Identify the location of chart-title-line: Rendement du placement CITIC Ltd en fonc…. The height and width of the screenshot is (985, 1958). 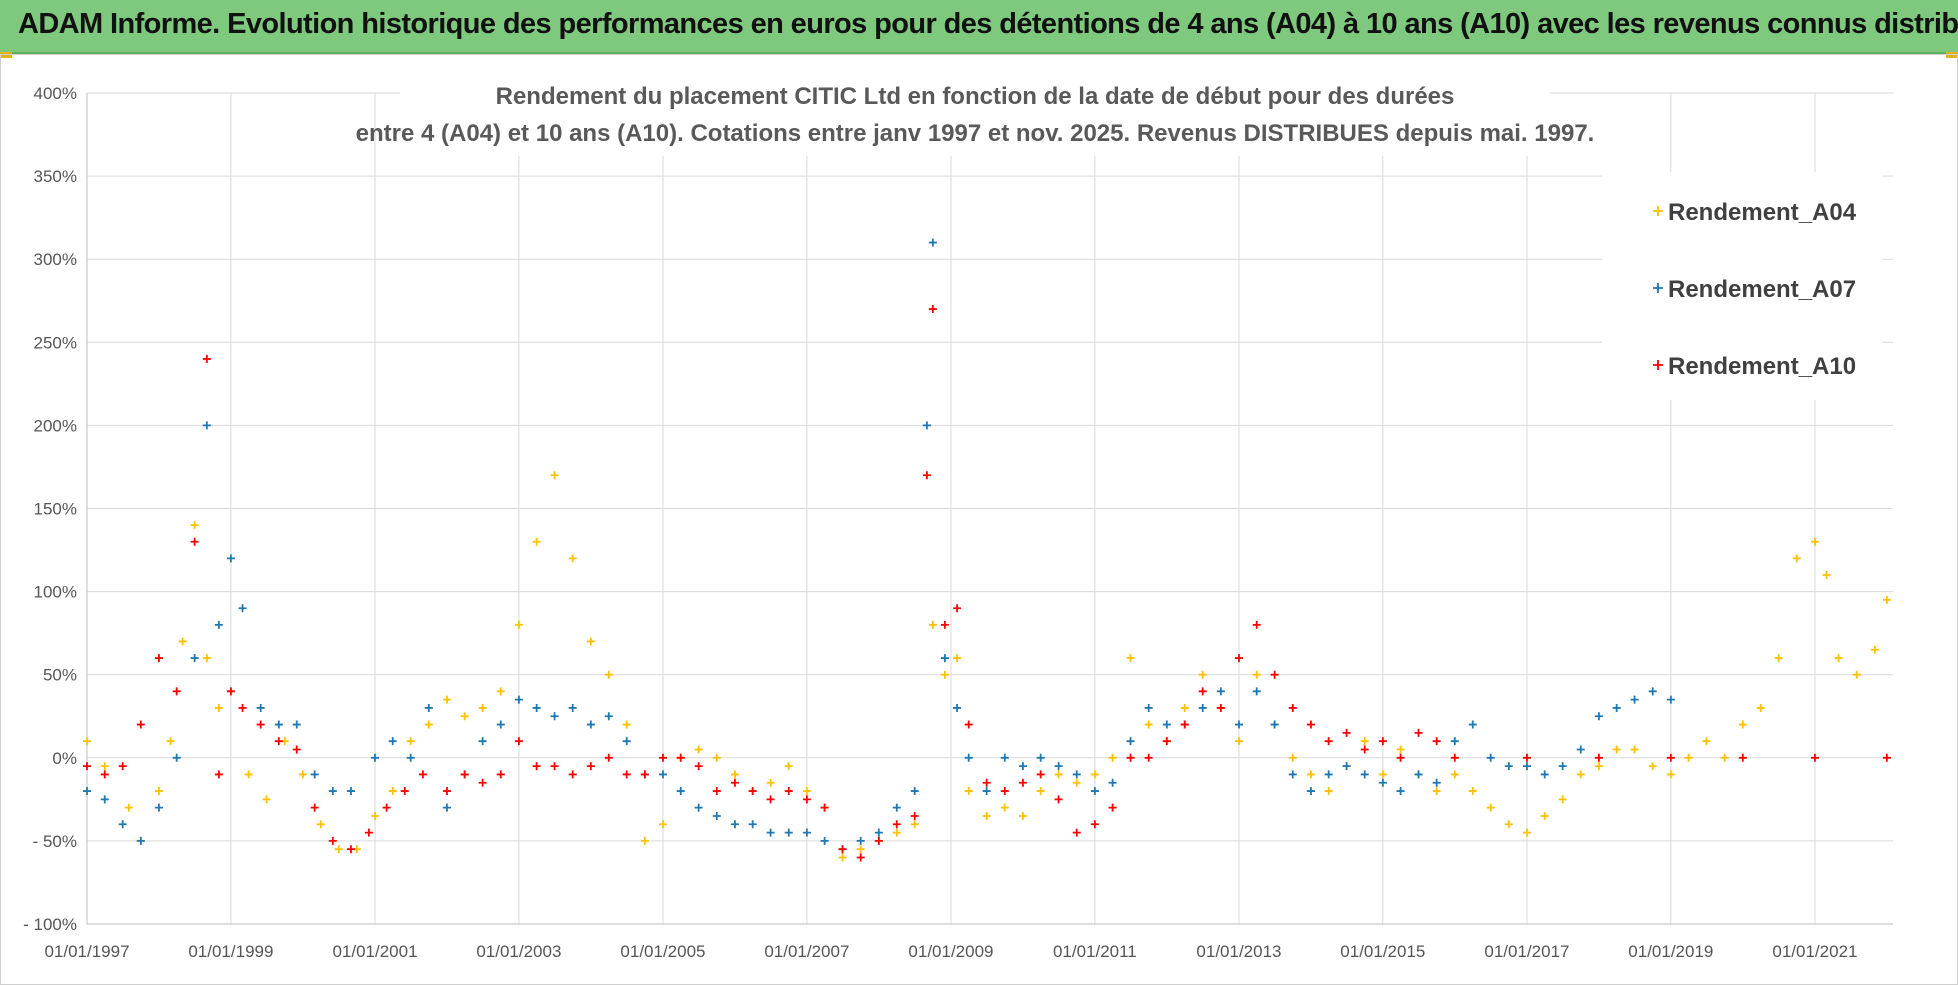
(975, 96).